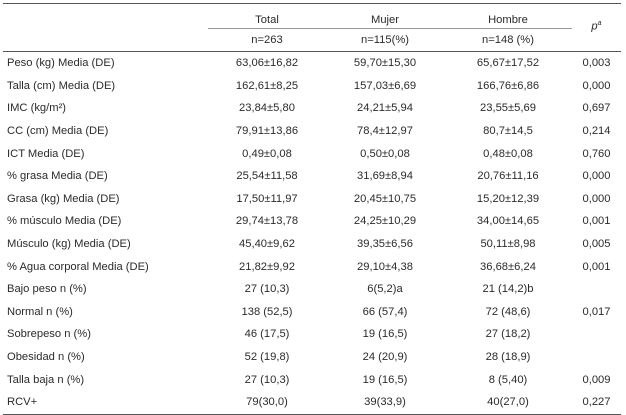 The height and width of the screenshot is (415, 626). Describe the element at coordinates (508, 153) in the screenshot. I see `cell-hombre: 0,48±0,08` at that location.